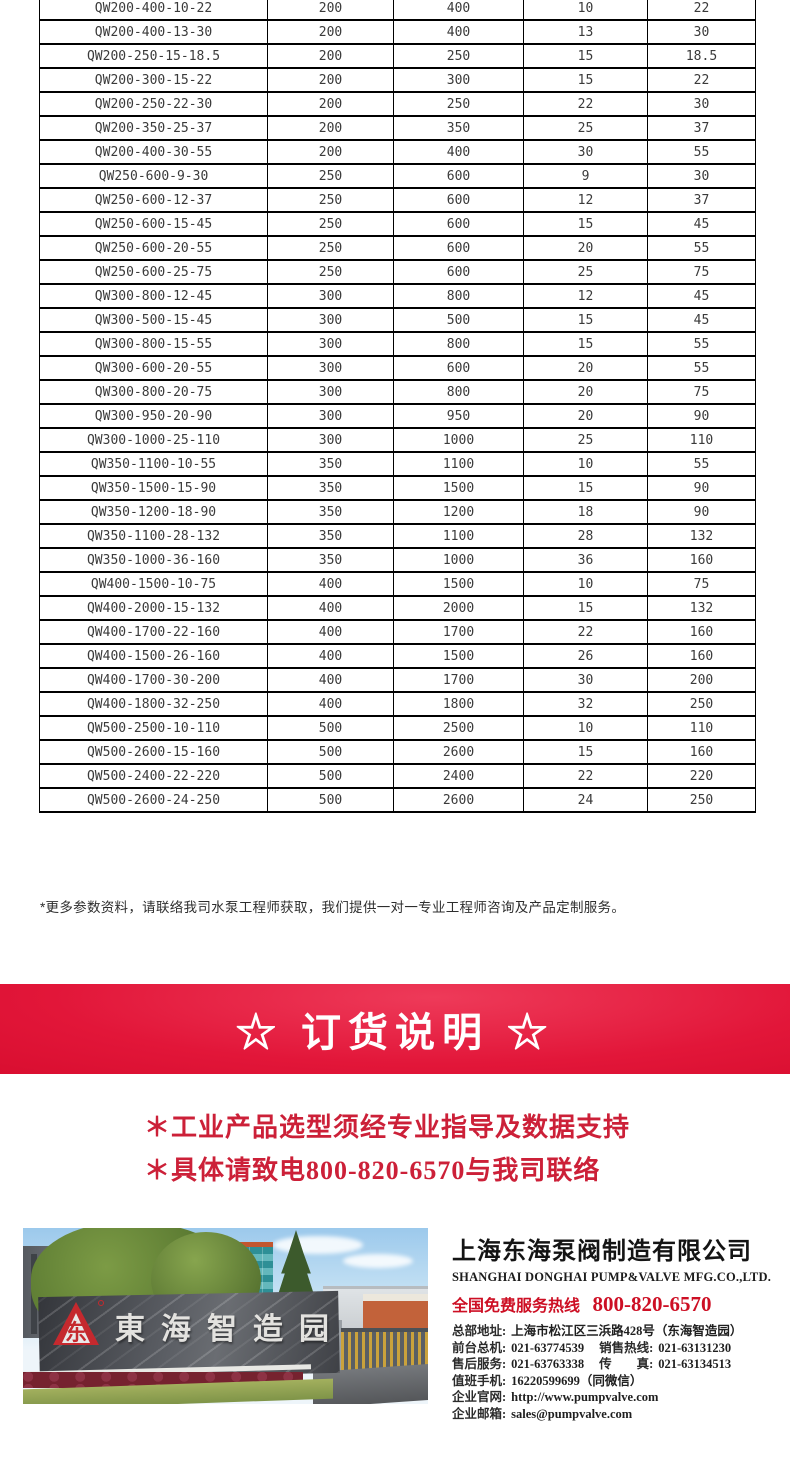  Describe the element at coordinates (585, 1397) in the screenshot. I see `contact-link: http://www.pumpvalve.com` at that location.